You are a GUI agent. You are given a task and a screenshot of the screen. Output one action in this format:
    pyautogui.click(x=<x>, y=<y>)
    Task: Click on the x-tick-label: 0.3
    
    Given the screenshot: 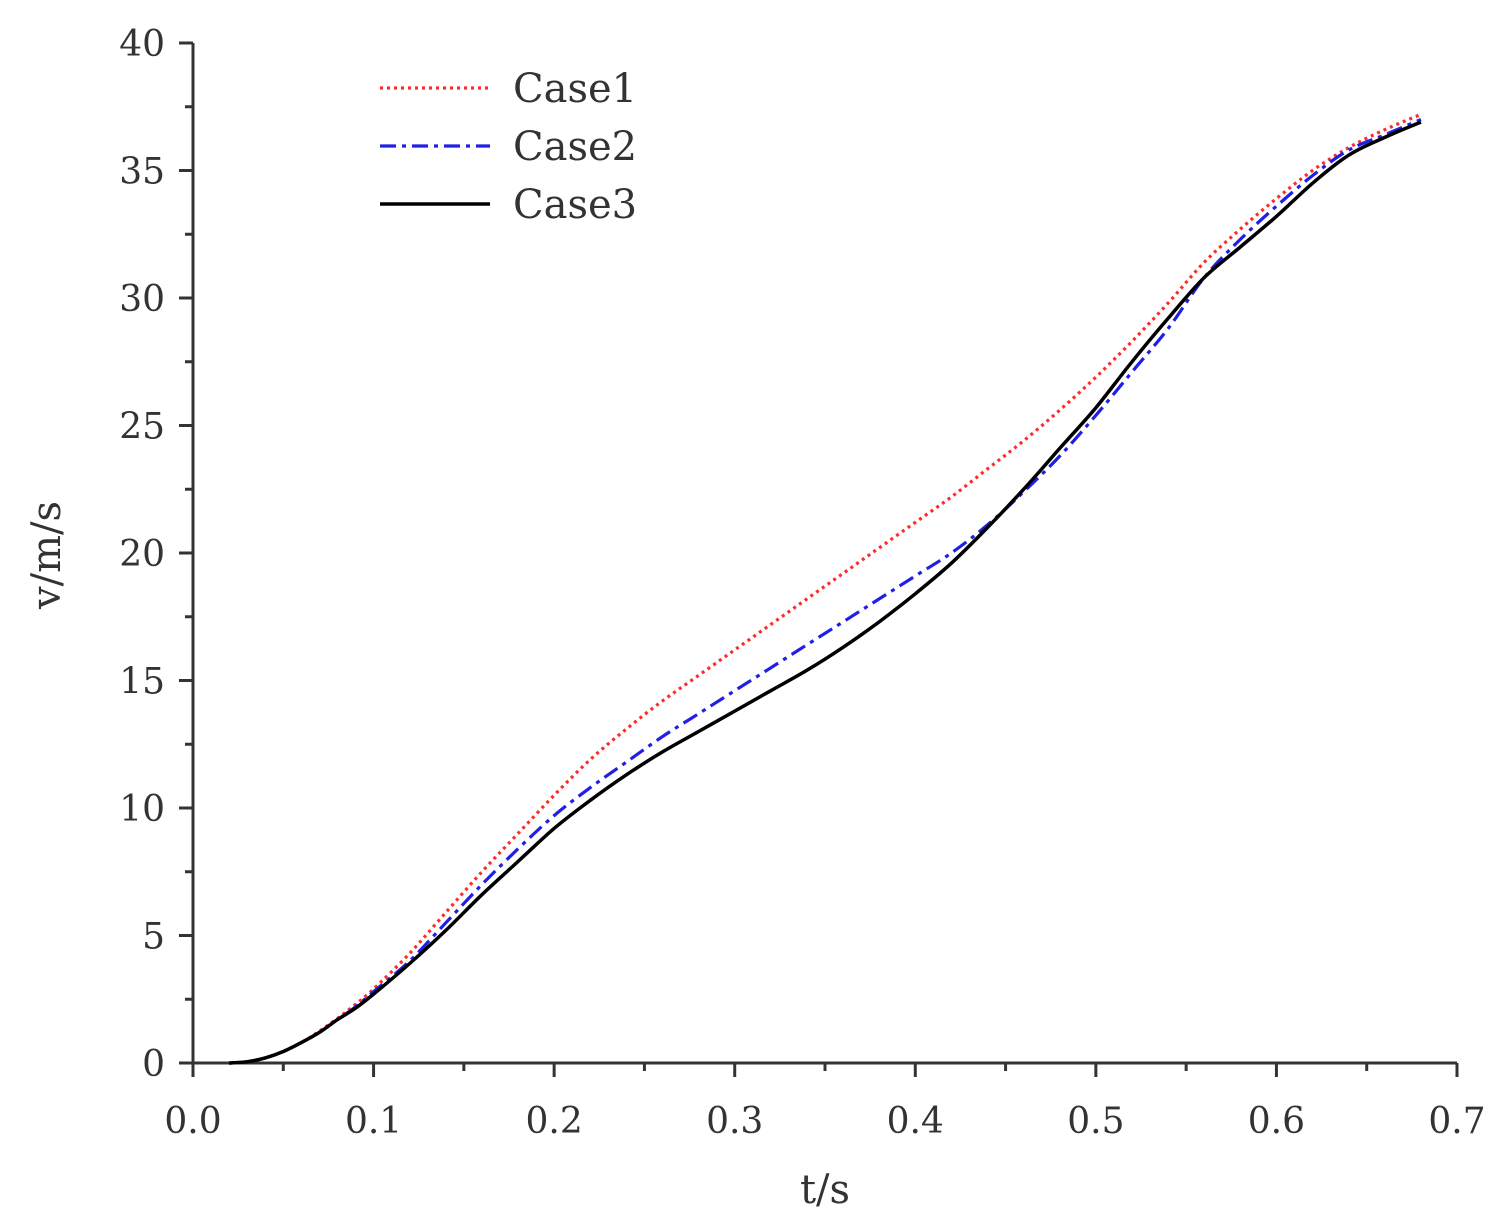 What is the action you would take?
    pyautogui.click(x=734, y=1121)
    